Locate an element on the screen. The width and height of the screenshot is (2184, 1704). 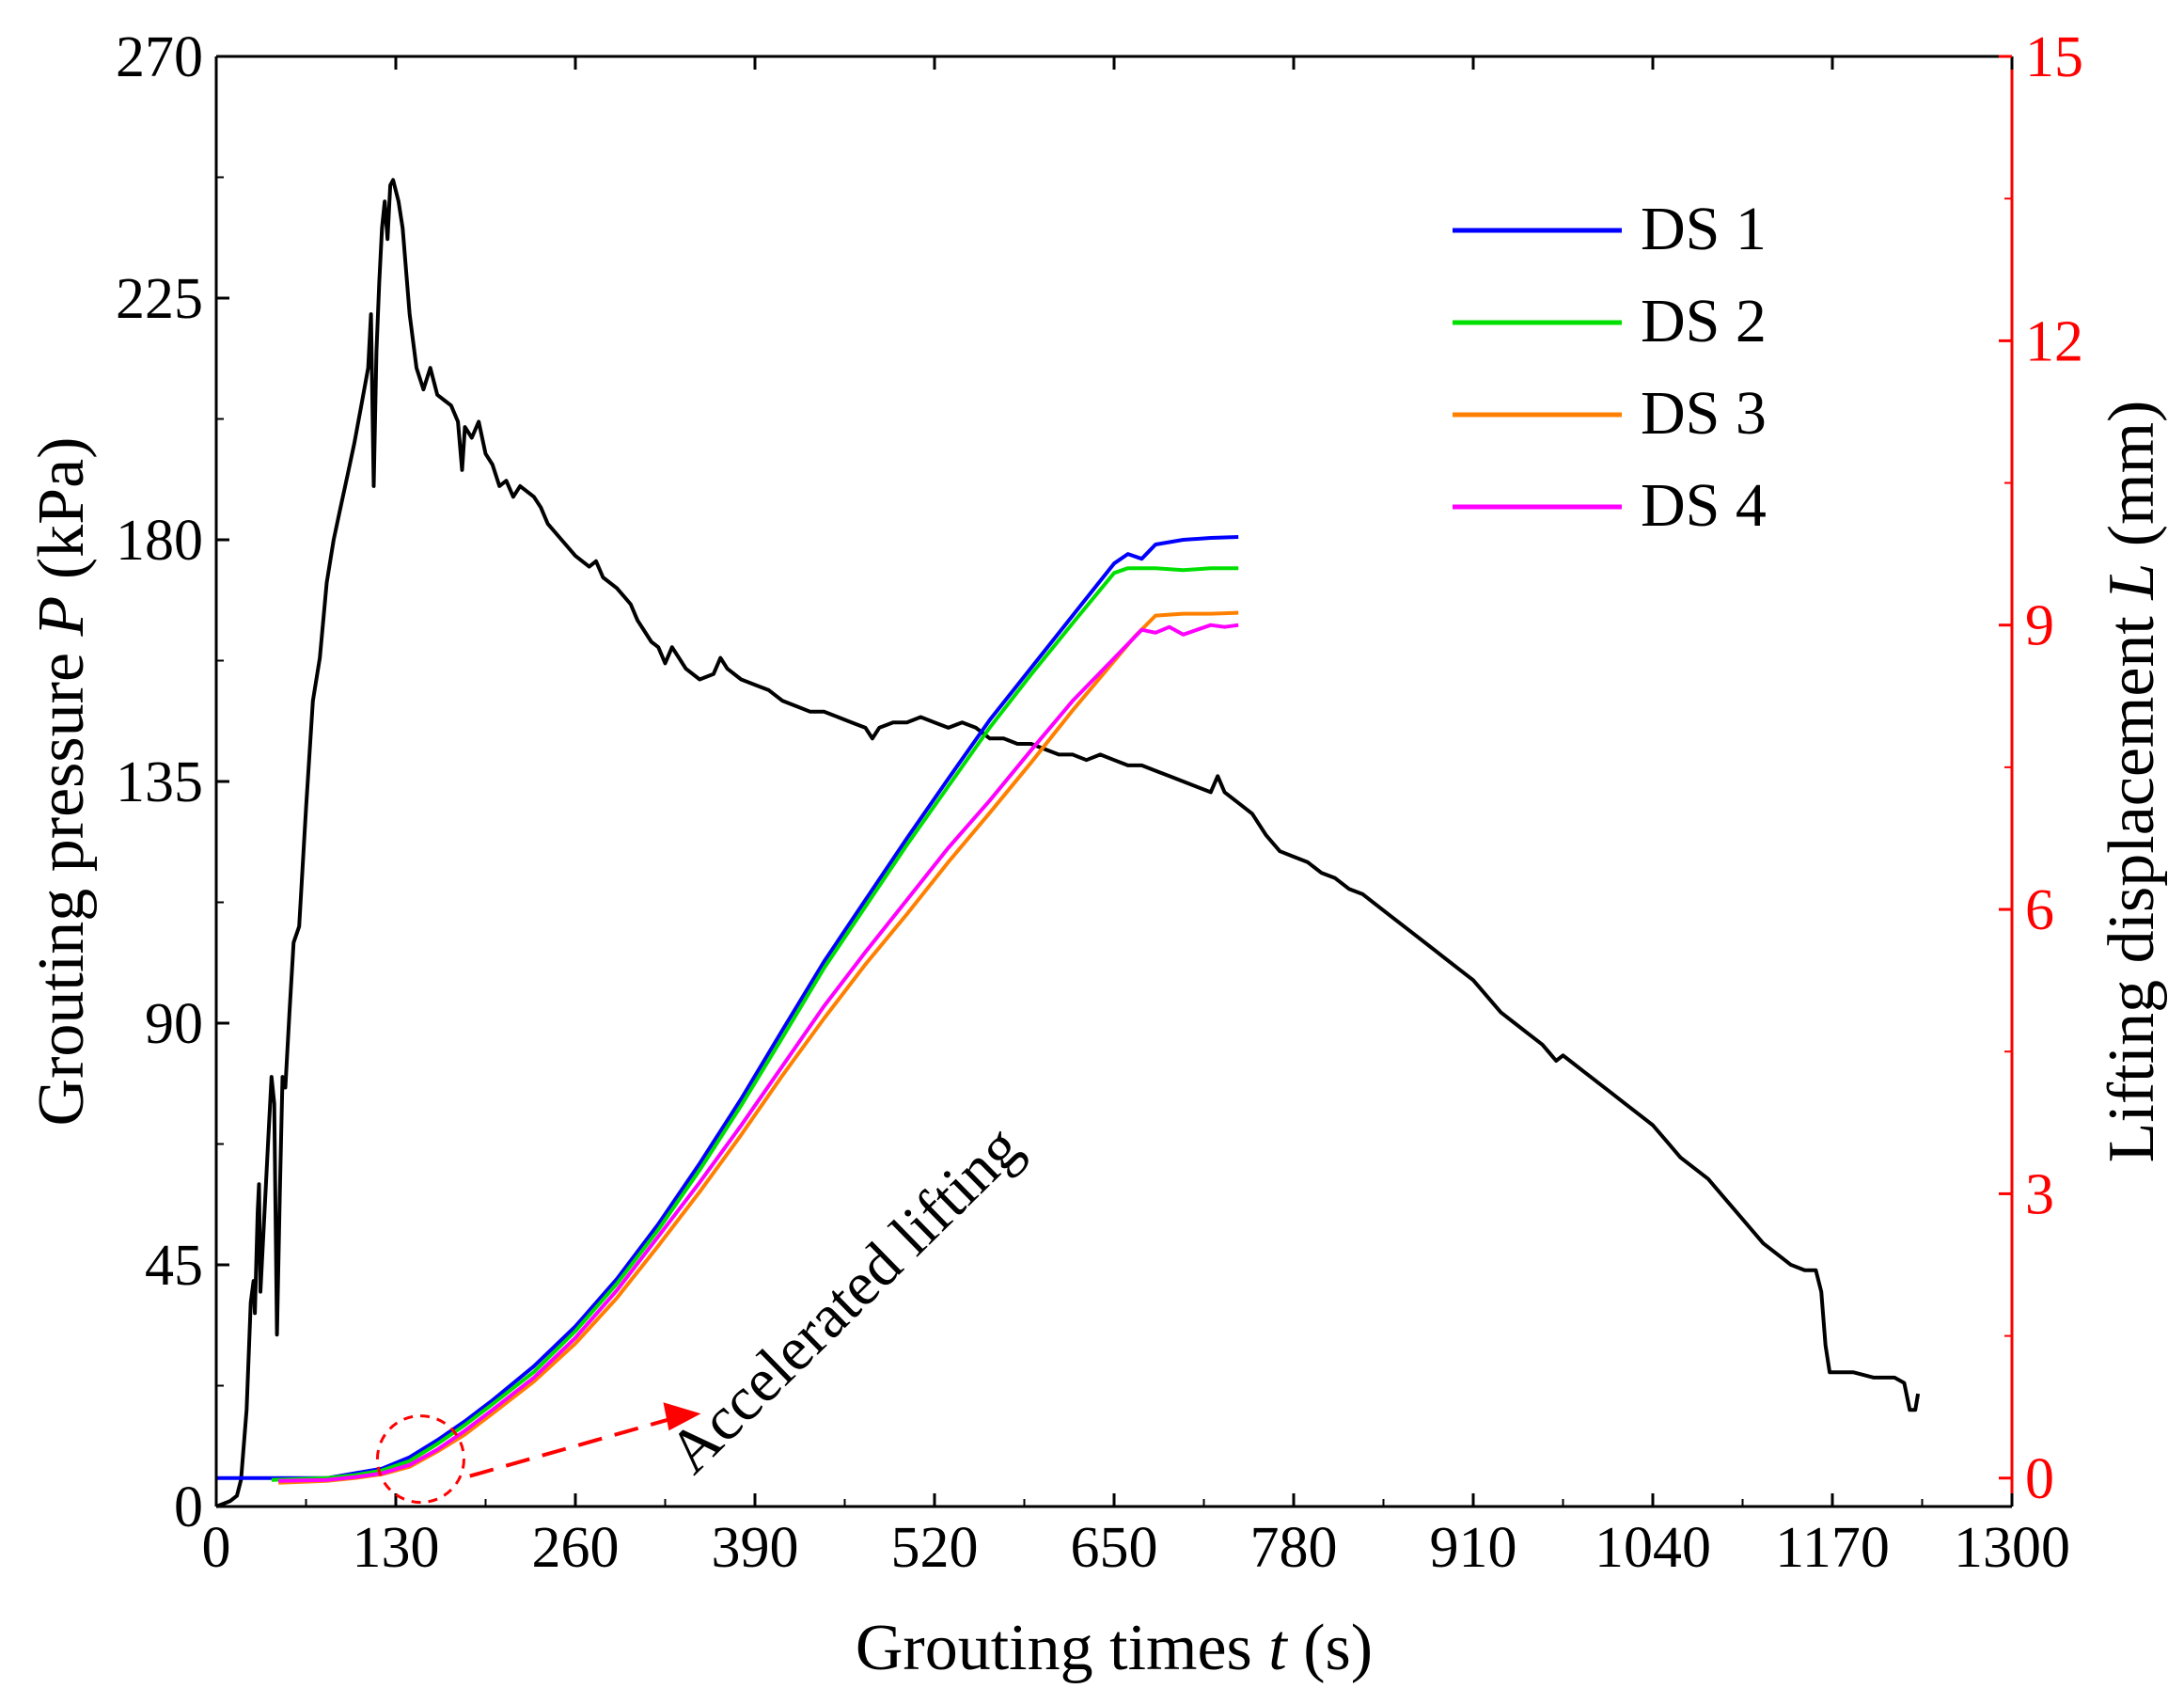
y-left-axis-title: Grouting pressure P (kPa) is located at coordinates (61, 782).